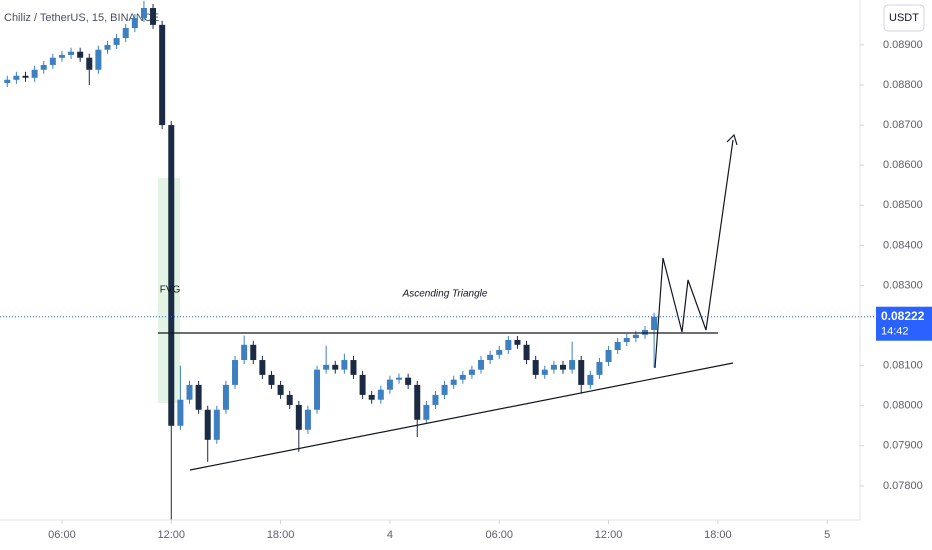  What do you see at coordinates (445, 294) in the screenshot?
I see `pattern-label: Ascending Triangle` at bounding box center [445, 294].